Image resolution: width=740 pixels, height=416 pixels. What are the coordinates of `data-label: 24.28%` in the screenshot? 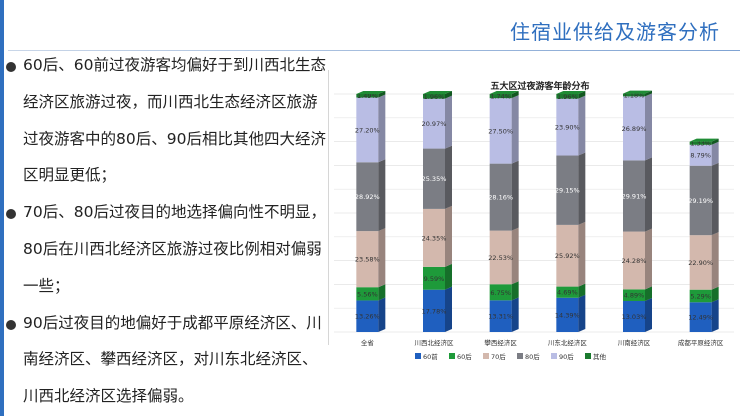 It's located at (634, 261).